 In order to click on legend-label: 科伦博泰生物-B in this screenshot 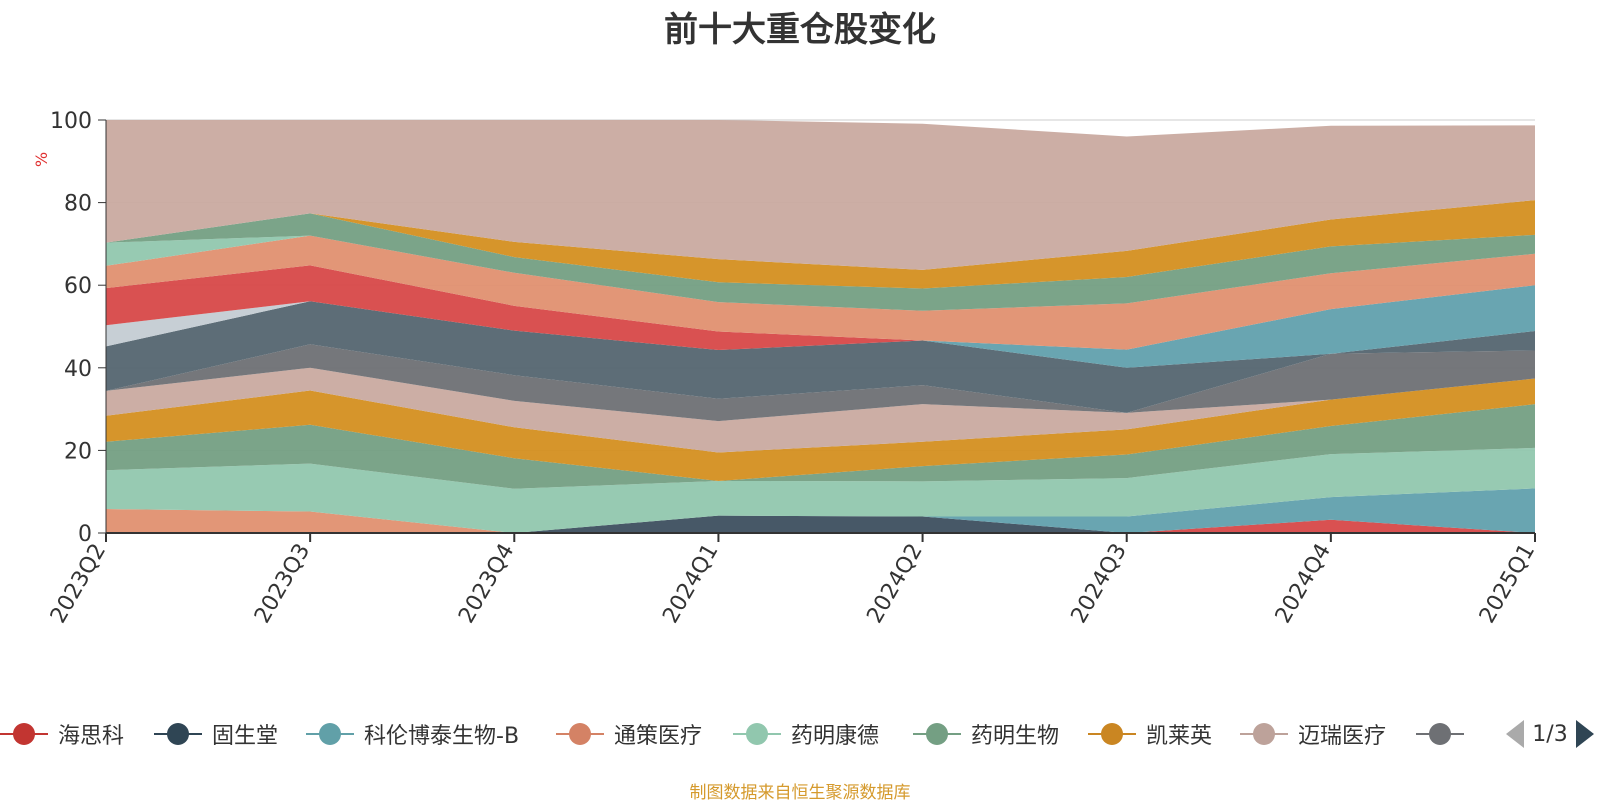, I will do `click(442, 736)`.